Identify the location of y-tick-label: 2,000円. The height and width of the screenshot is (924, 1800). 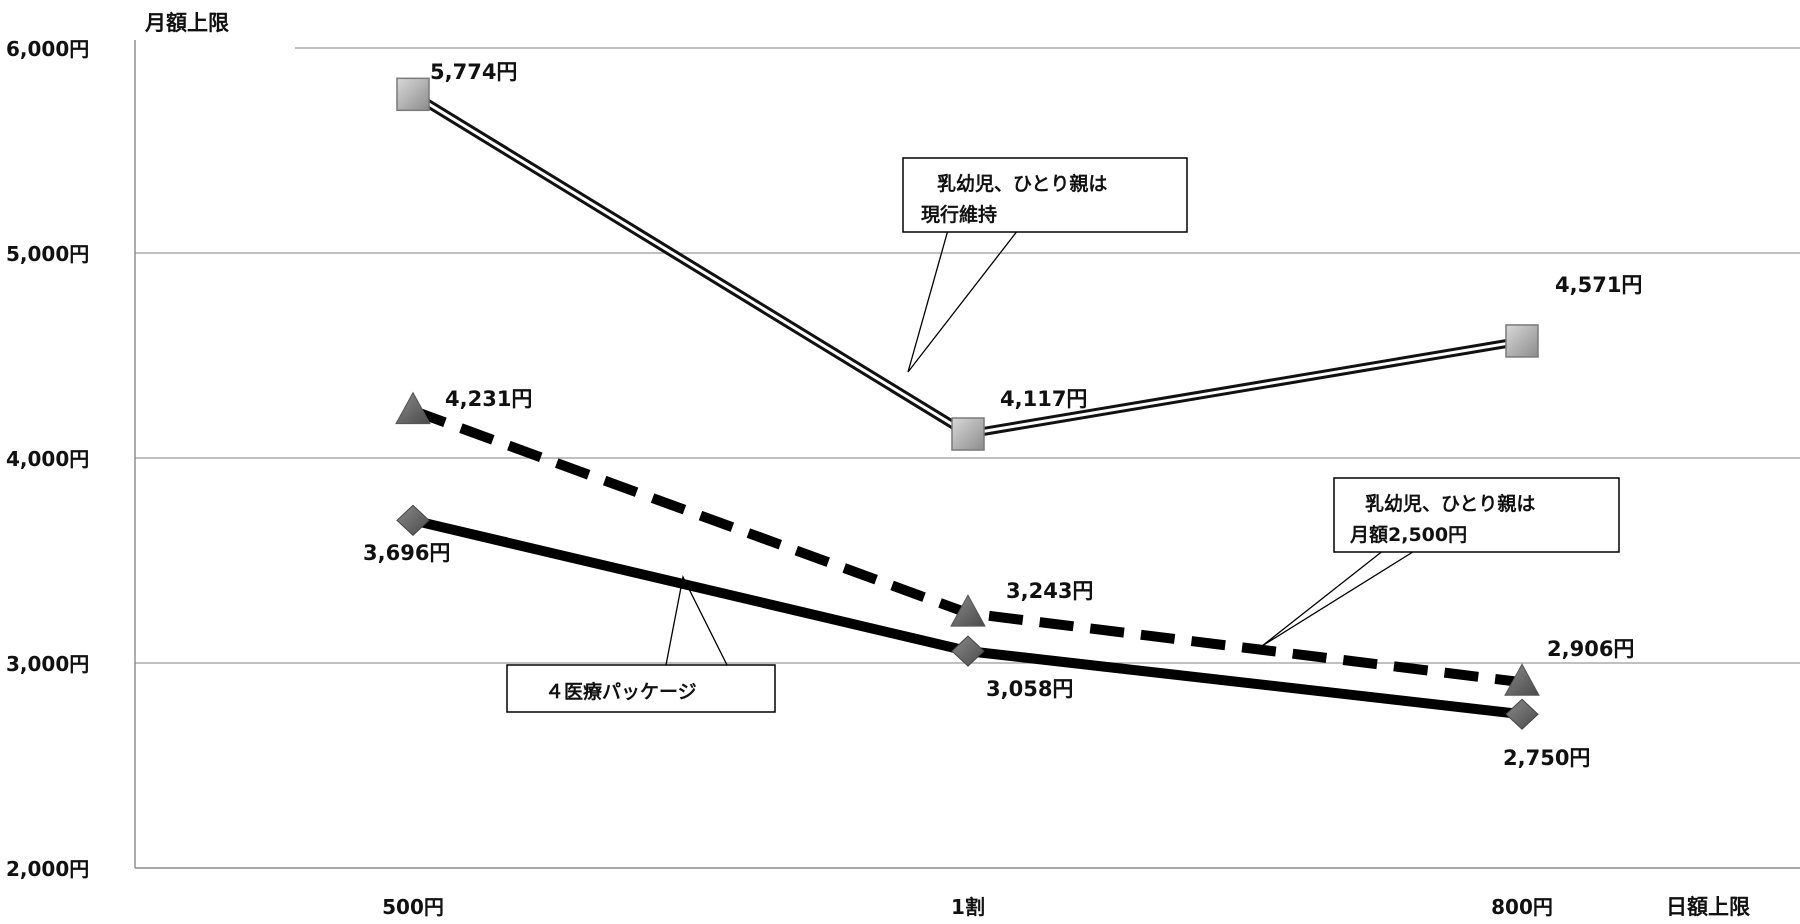
(47, 869).